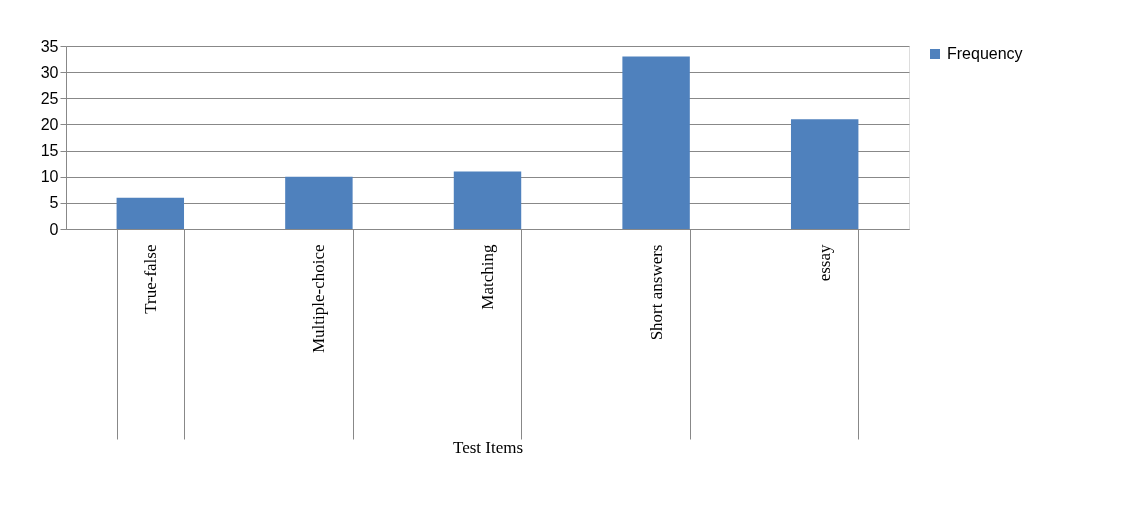 The width and height of the screenshot is (1126, 510). What do you see at coordinates (49, 98) in the screenshot?
I see `y-tick-label: 25` at bounding box center [49, 98].